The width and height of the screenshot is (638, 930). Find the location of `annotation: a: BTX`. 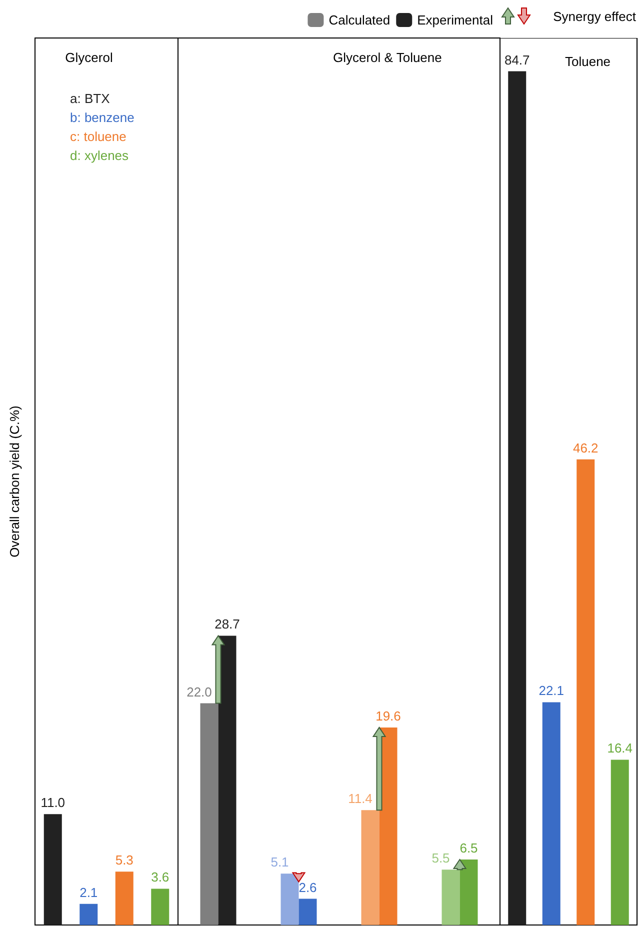

annotation: a: BTX is located at coordinates (90, 98).